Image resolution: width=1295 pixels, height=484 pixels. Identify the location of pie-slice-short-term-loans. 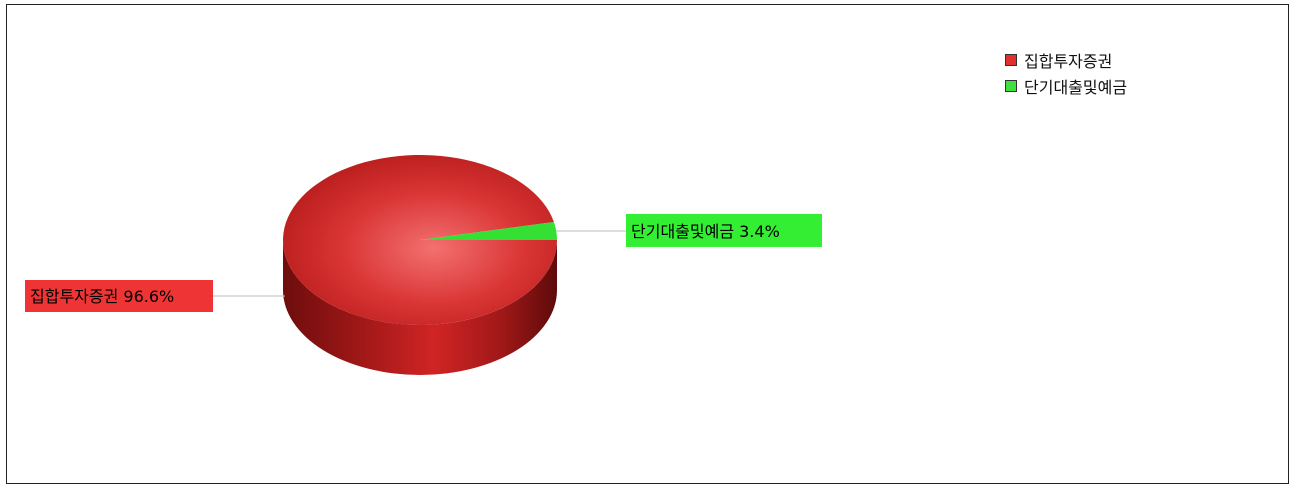
(488, 230).